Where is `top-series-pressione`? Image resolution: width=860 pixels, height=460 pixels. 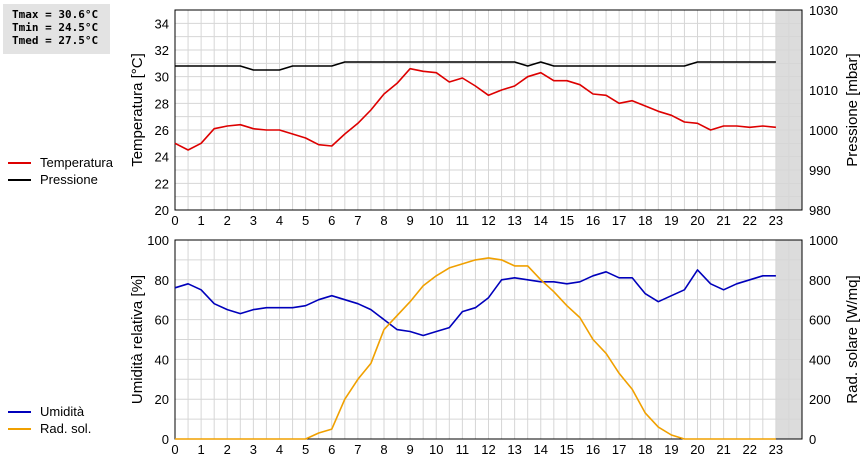
top-series-pressione is located at coordinates (475, 66).